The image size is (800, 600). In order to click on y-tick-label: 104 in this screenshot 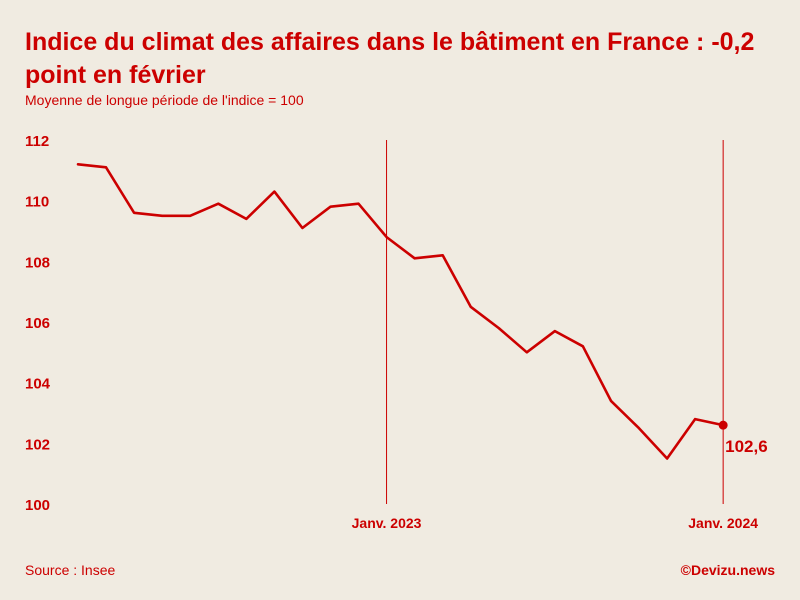, I will do `click(38, 384)`.